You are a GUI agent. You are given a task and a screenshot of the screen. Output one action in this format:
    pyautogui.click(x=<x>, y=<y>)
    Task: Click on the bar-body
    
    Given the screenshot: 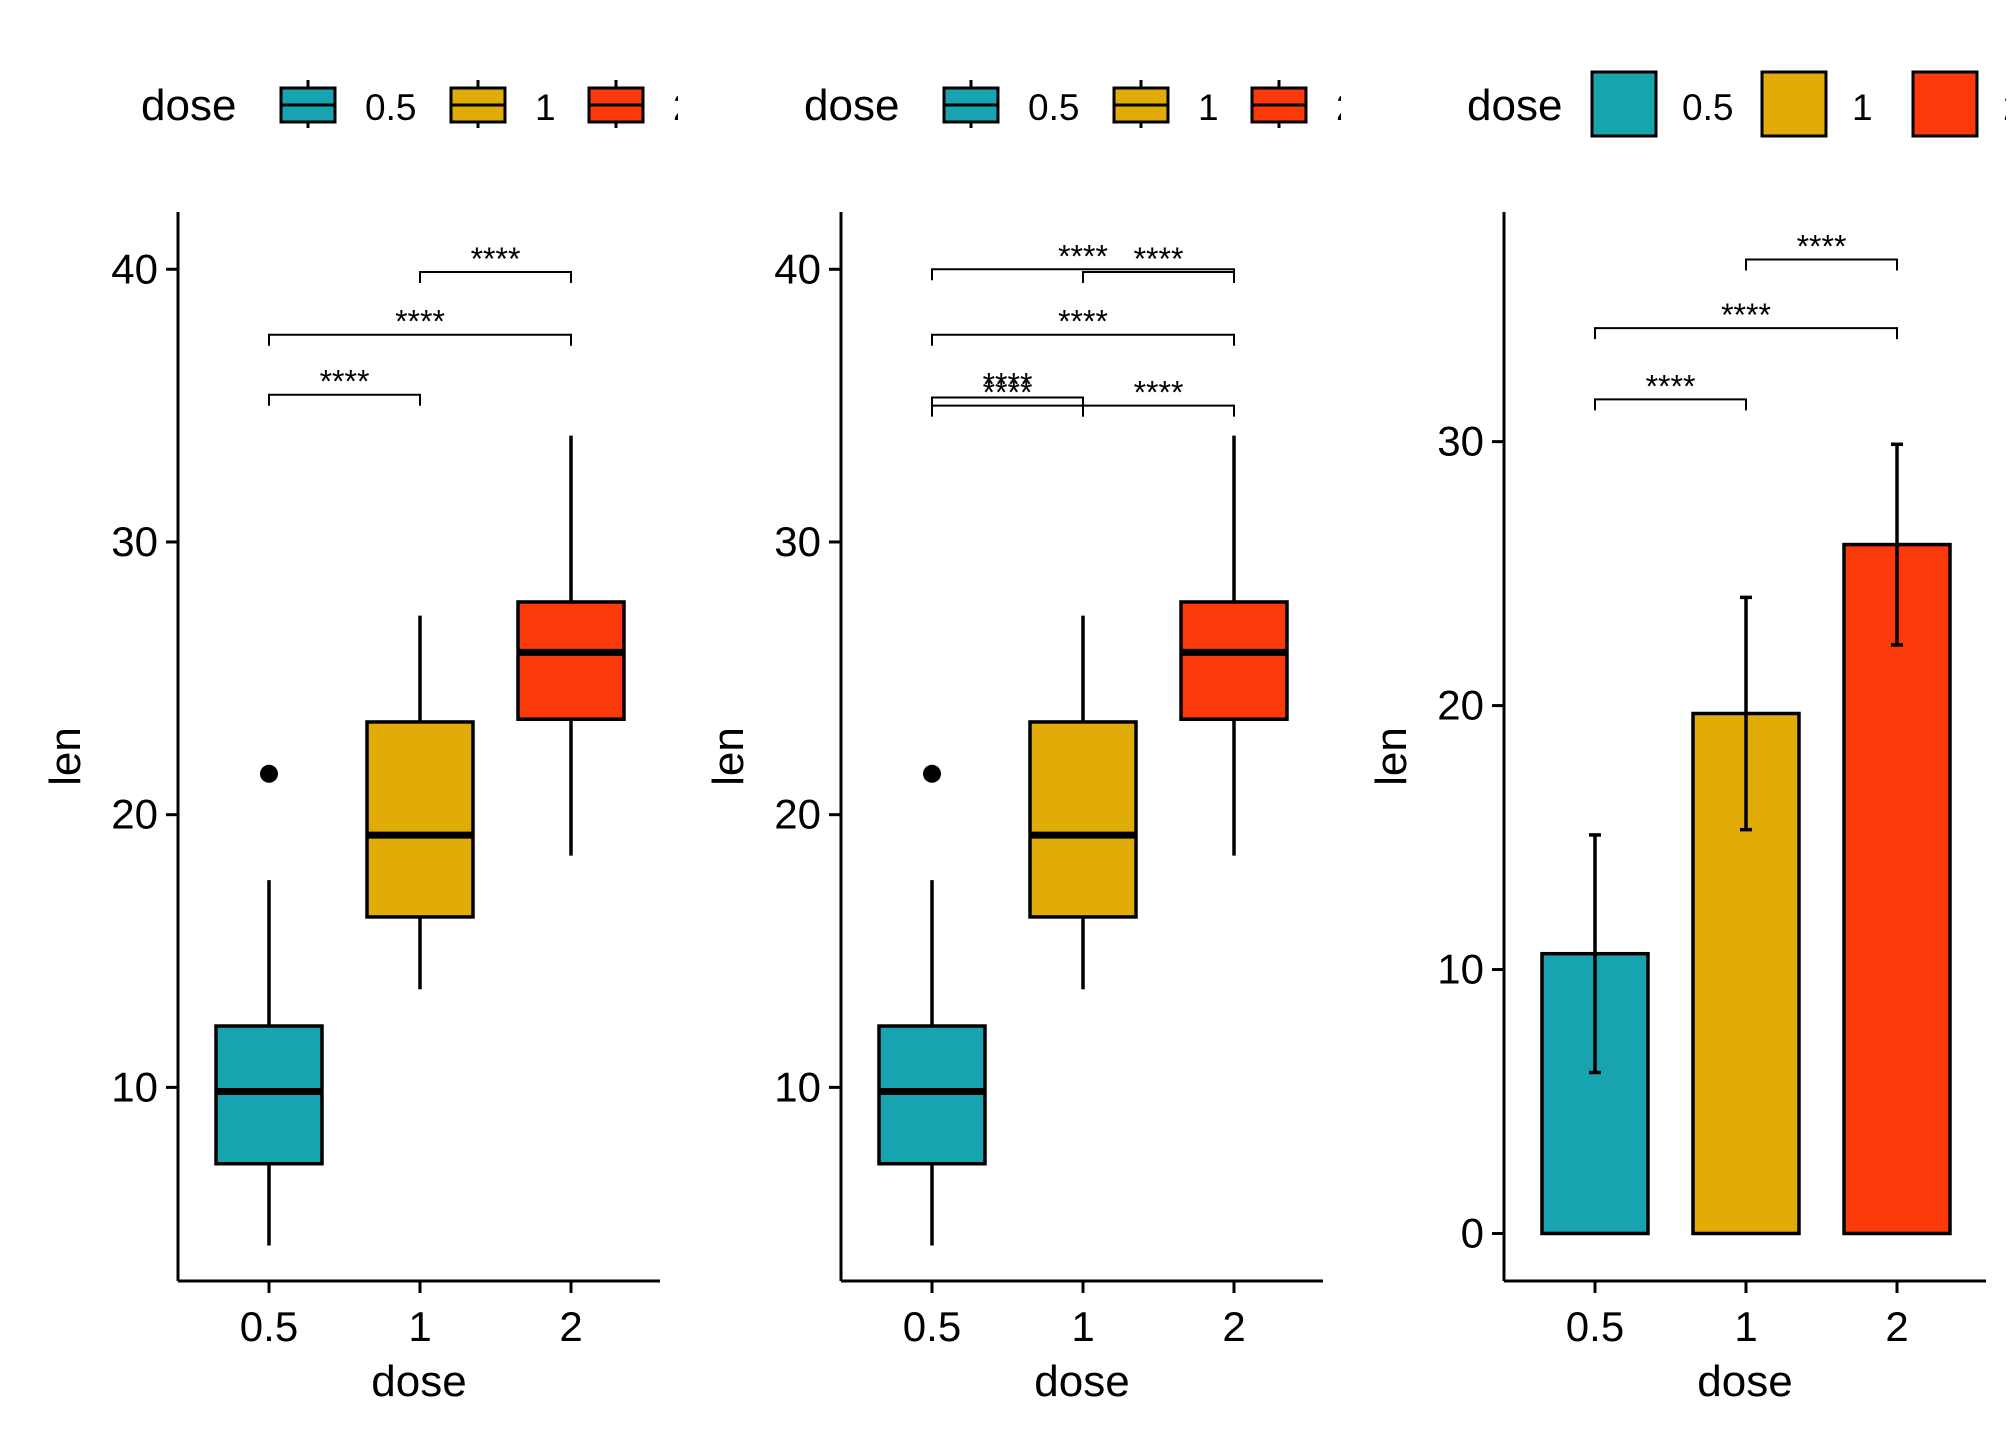 What is the action you would take?
    pyautogui.click(x=1897, y=889)
    